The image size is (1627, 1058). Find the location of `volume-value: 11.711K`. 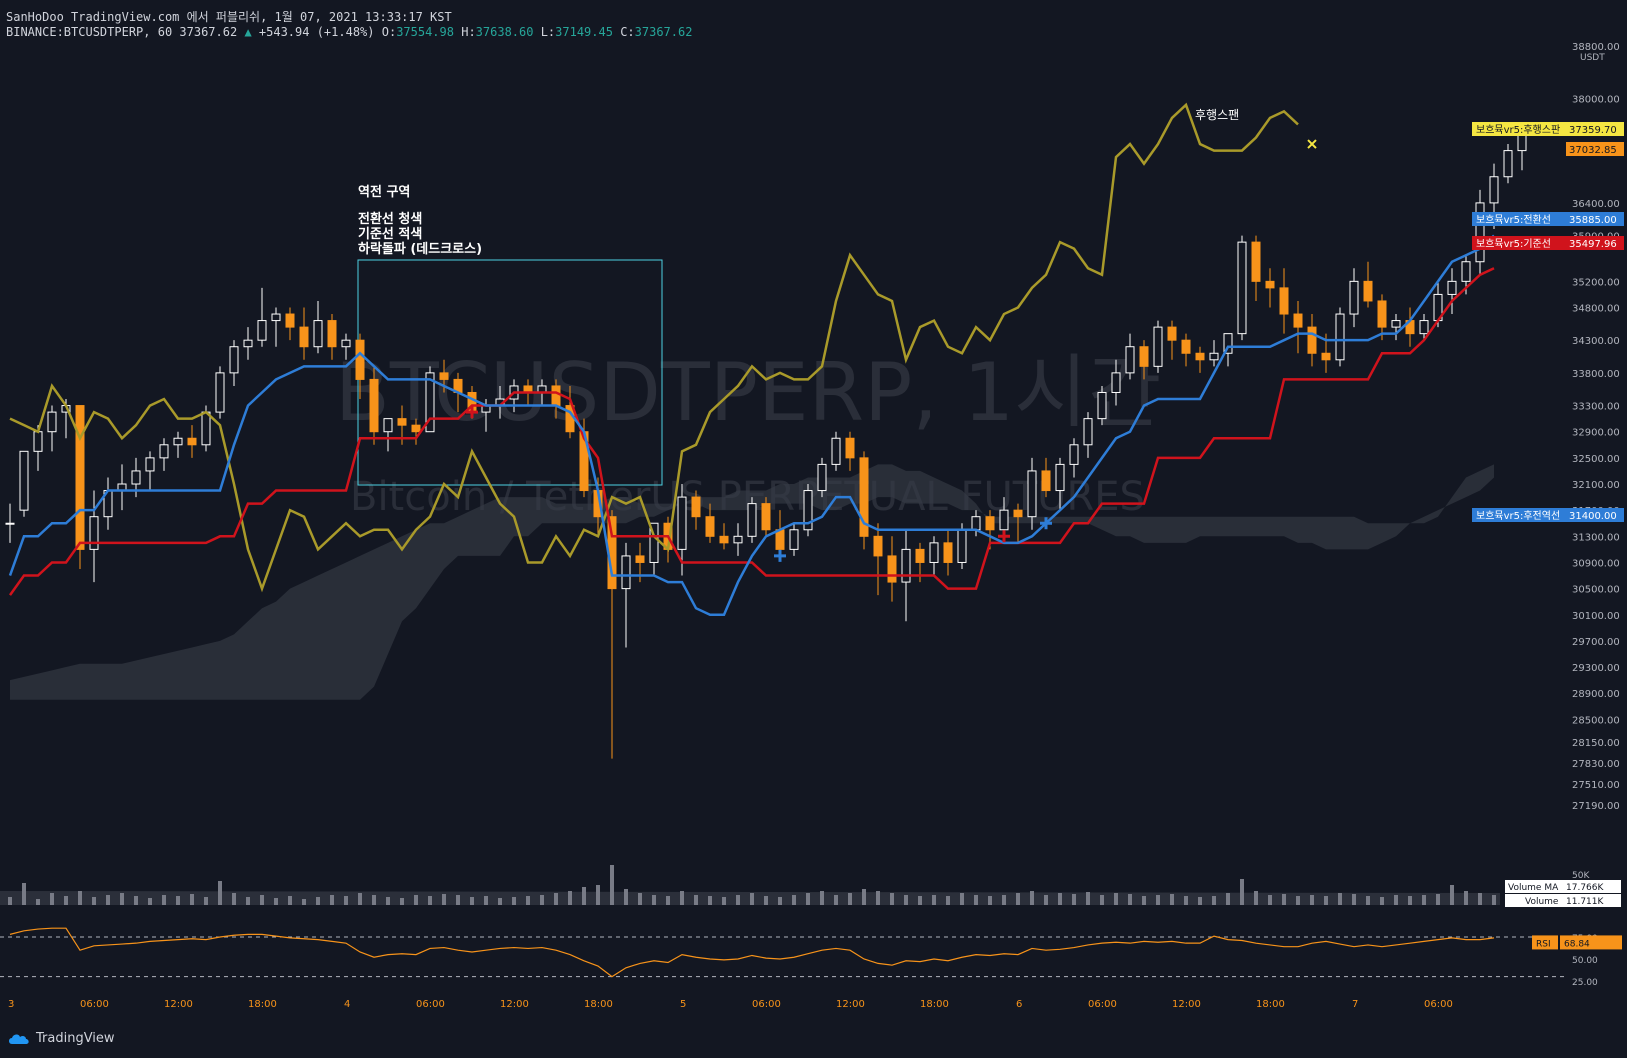

volume-value: 11.711K is located at coordinates (1585, 902).